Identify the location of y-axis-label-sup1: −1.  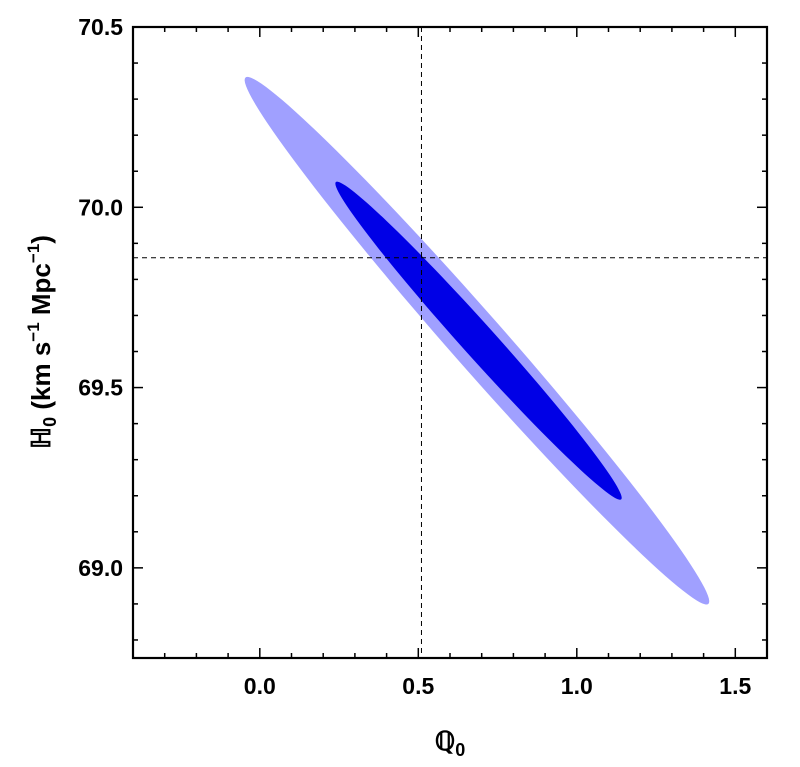
(33, 331).